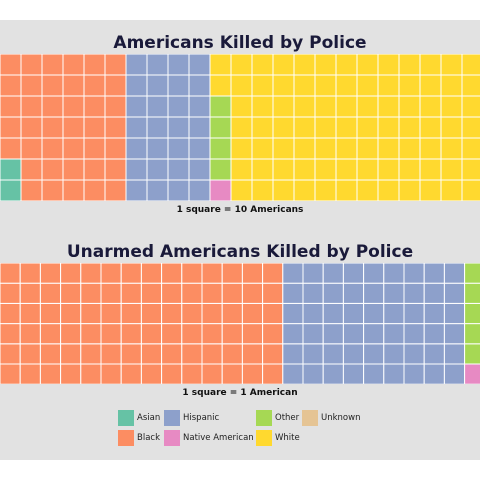  I want to click on legend-label-black: Black, so click(148, 438).